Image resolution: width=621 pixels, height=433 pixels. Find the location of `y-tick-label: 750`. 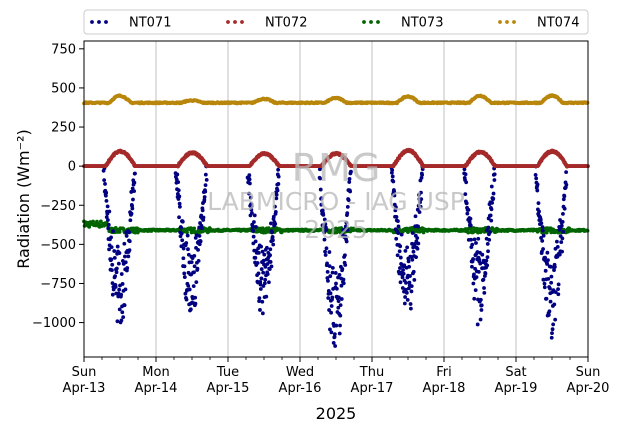

y-tick-label: 750 is located at coordinates (63, 49).